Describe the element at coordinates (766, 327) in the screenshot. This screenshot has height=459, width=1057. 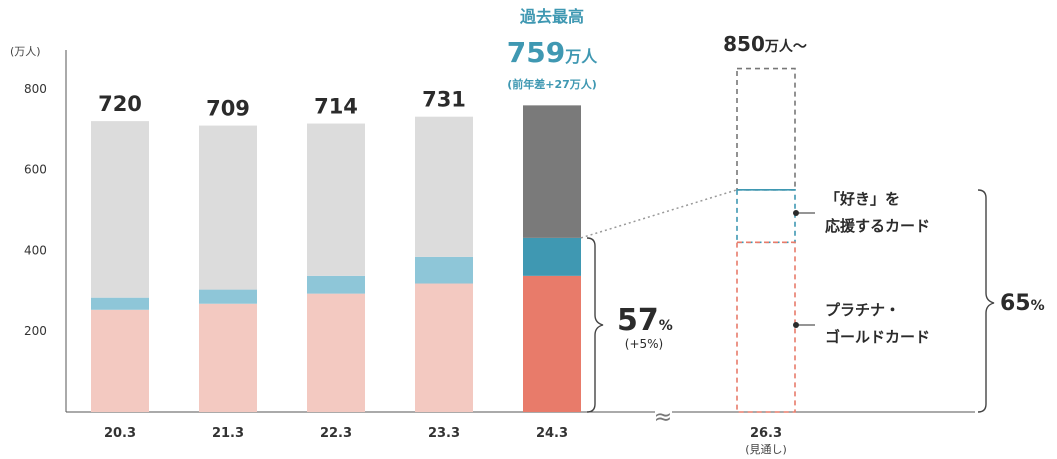
I see `projection-platinum-segment` at that location.